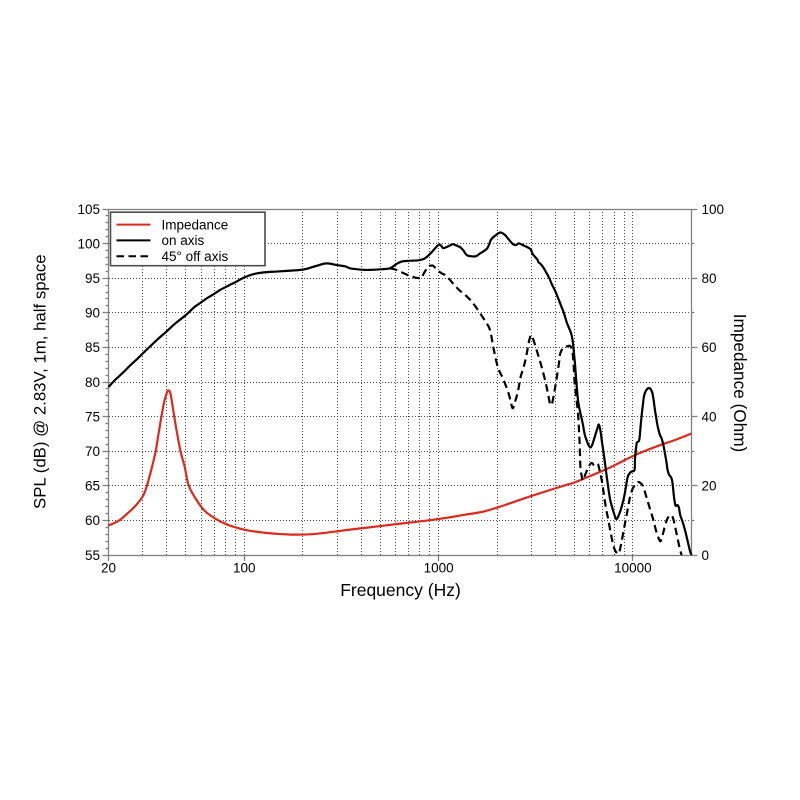 The width and height of the screenshot is (800, 800). What do you see at coordinates (706, 555) in the screenshot?
I see `svg-text: 0` at bounding box center [706, 555].